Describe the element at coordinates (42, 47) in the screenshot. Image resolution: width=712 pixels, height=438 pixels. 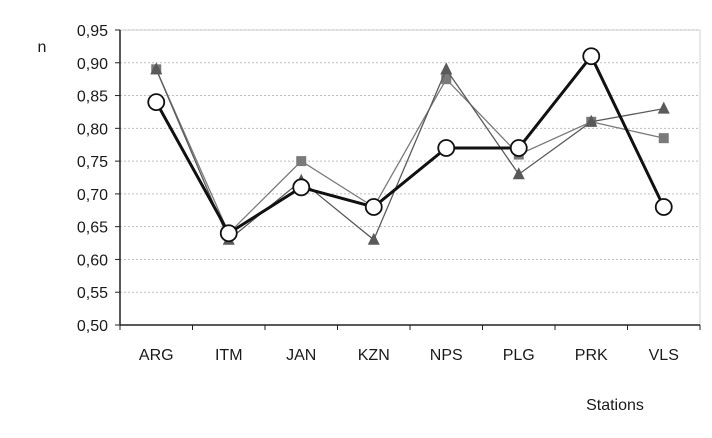
I see `y-axis-label: n` at that location.